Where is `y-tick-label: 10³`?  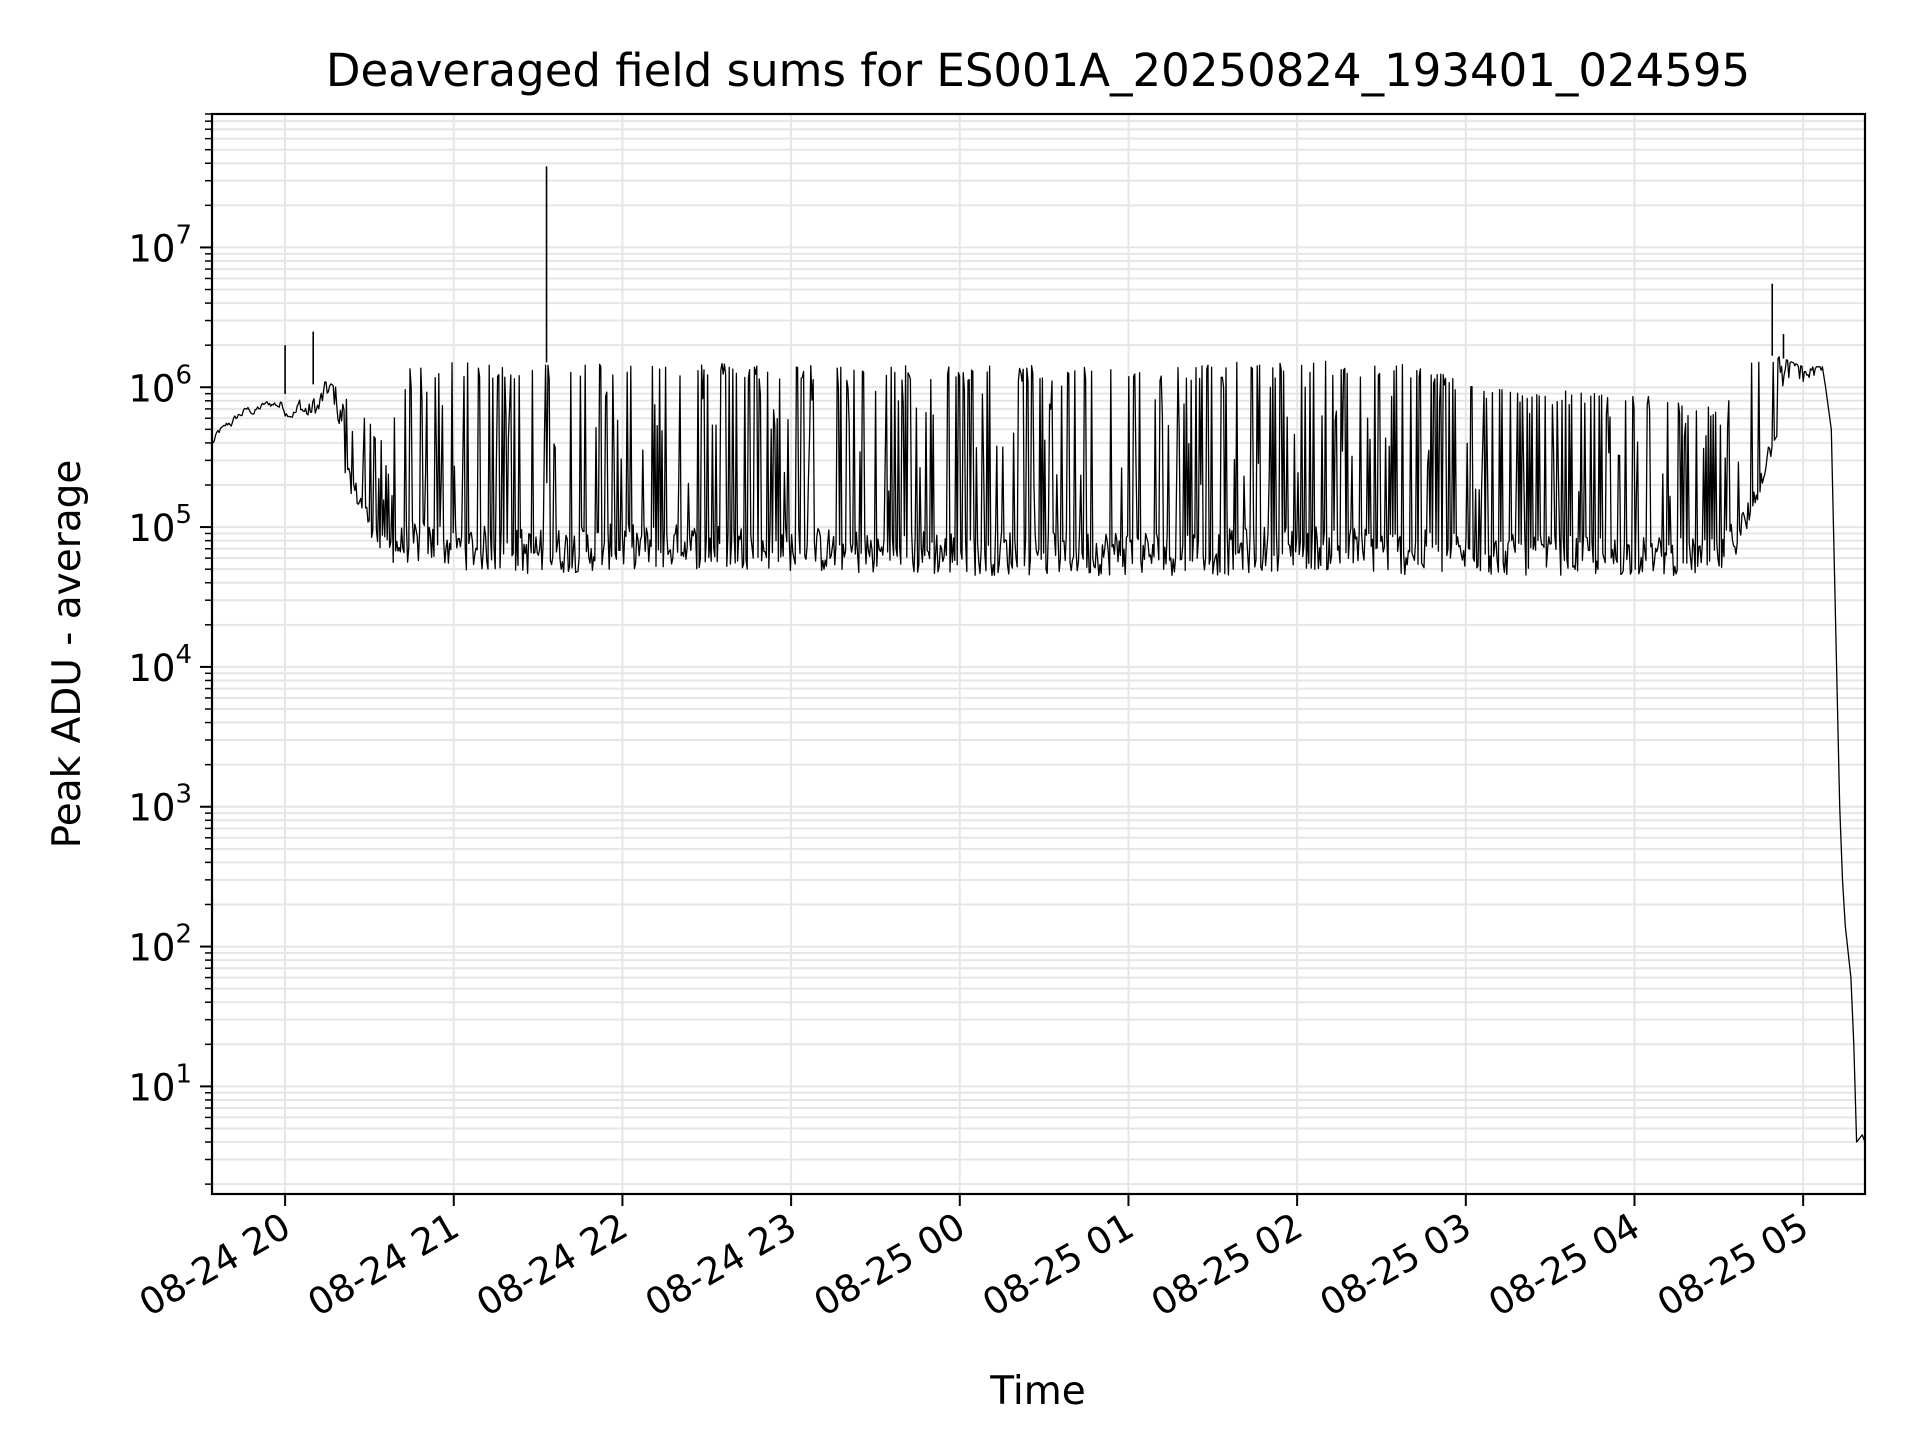
y-tick-label: 10³ is located at coordinates (160, 805).